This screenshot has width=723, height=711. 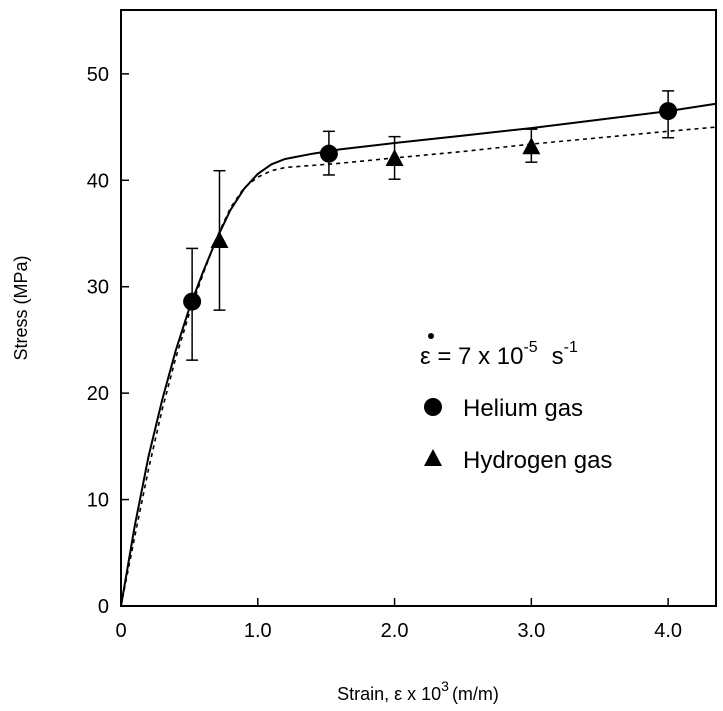 I want to click on strain-rate-symbol: ε, so click(x=425, y=356).